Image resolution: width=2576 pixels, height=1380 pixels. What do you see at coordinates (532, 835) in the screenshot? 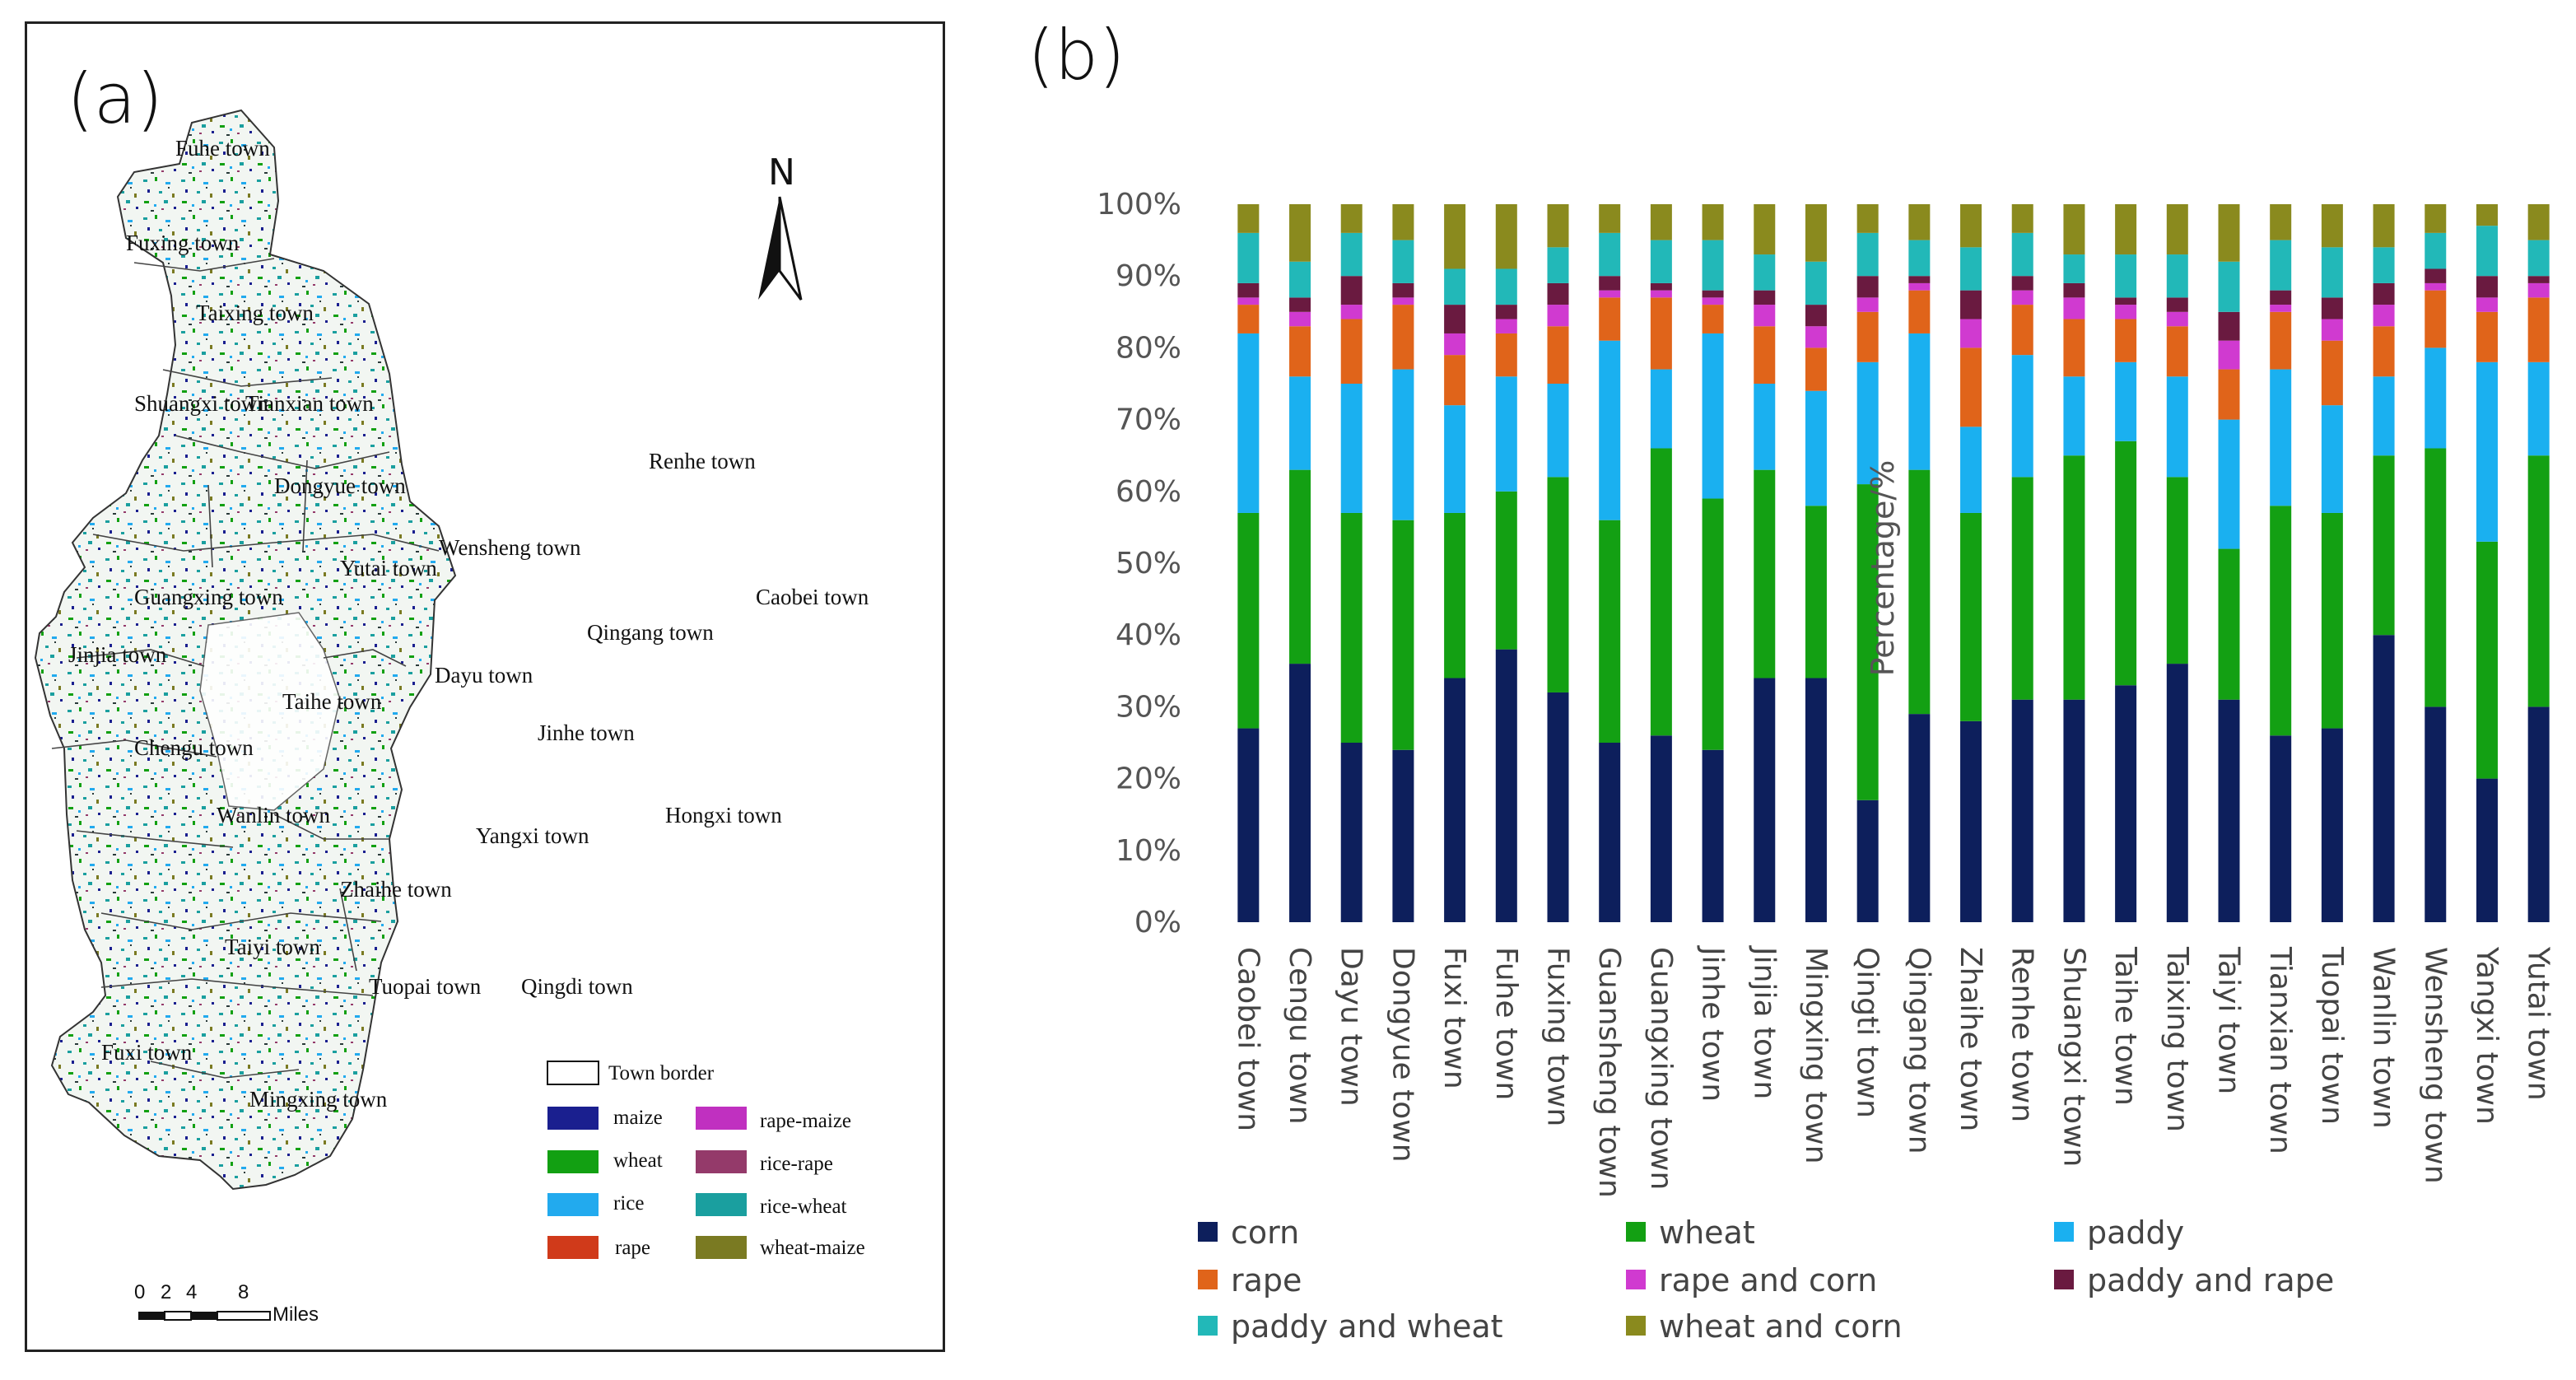
I see `town-label: Yangxi town` at bounding box center [532, 835].